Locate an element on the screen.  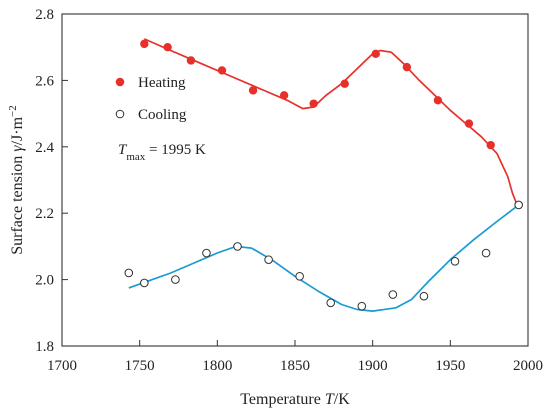
legend-label-heating: Heating is located at coordinates (162, 83).